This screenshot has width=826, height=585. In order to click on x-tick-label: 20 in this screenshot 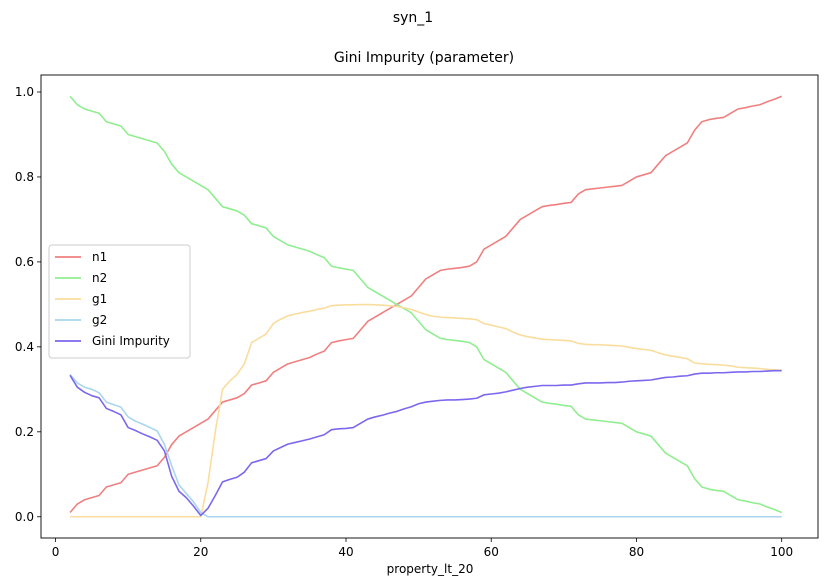, I will do `click(200, 552)`.